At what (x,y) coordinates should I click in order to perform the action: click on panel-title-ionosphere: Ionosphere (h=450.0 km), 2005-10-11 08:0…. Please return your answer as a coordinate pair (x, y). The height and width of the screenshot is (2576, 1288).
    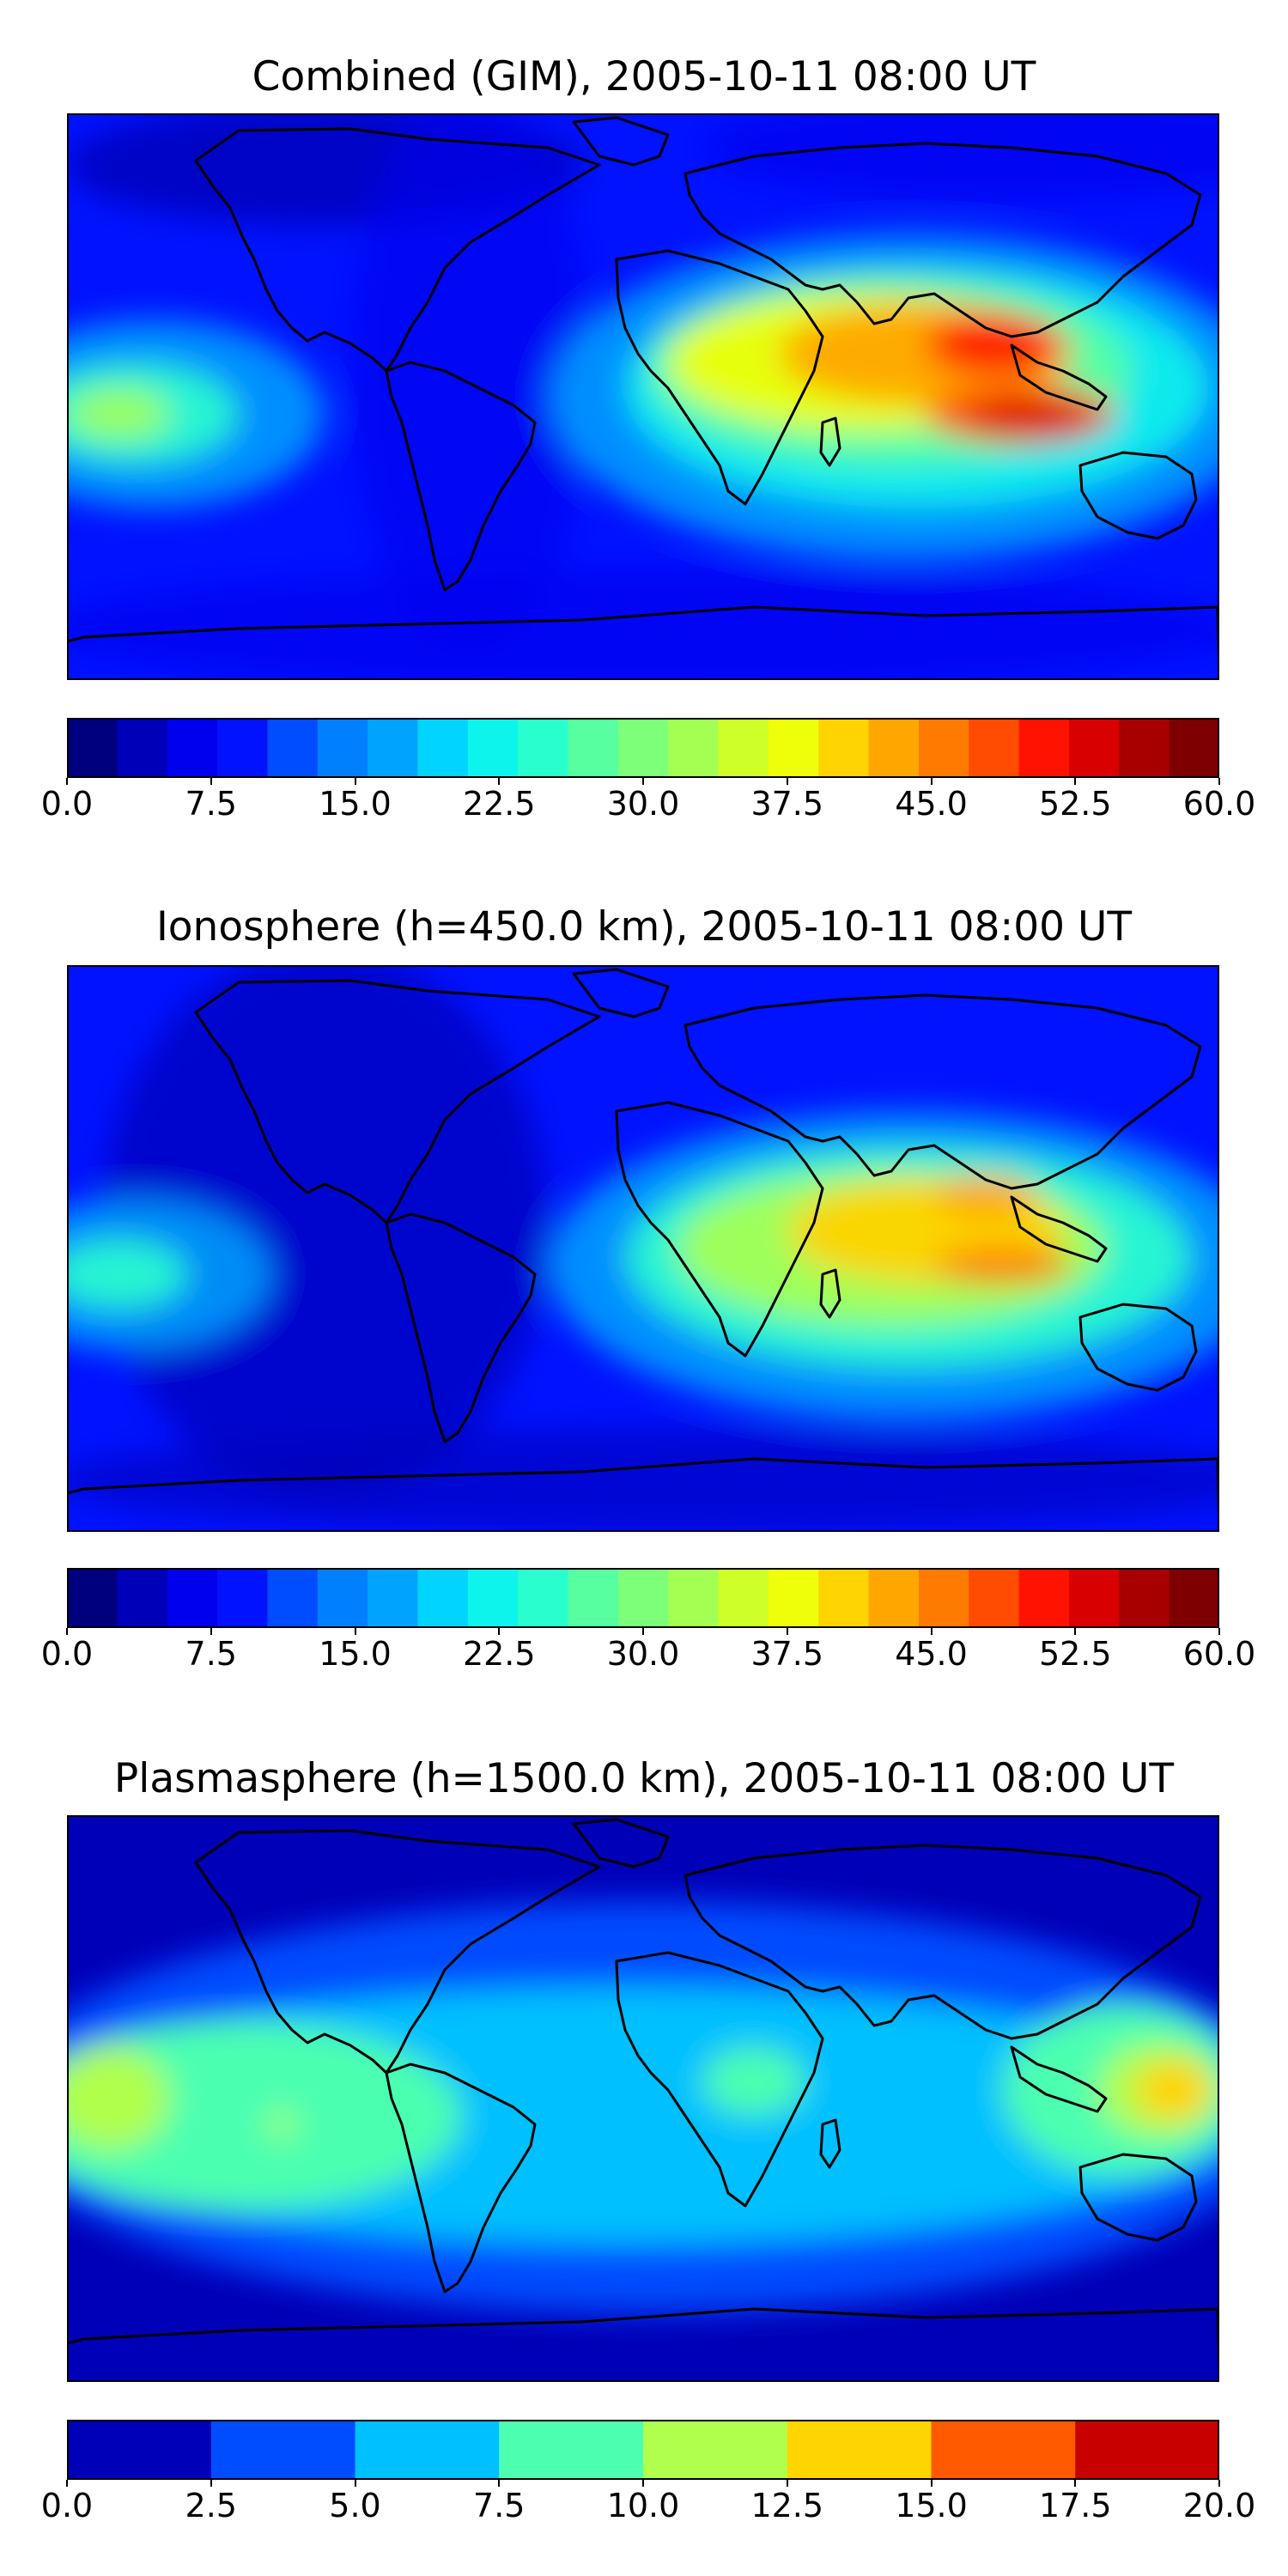
    Looking at the image, I should click on (644, 927).